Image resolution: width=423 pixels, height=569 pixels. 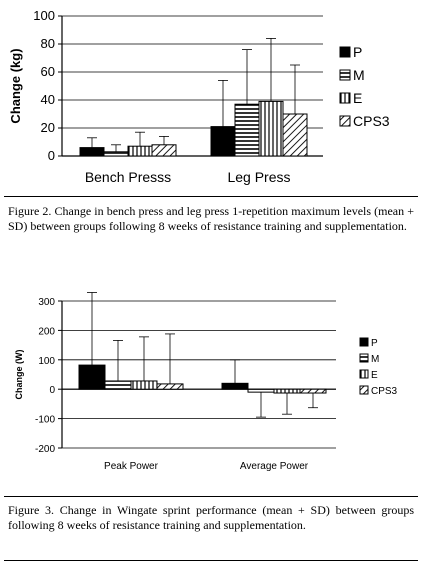 What do you see at coordinates (48, 43) in the screenshot?
I see `y-tick-label: 80` at bounding box center [48, 43].